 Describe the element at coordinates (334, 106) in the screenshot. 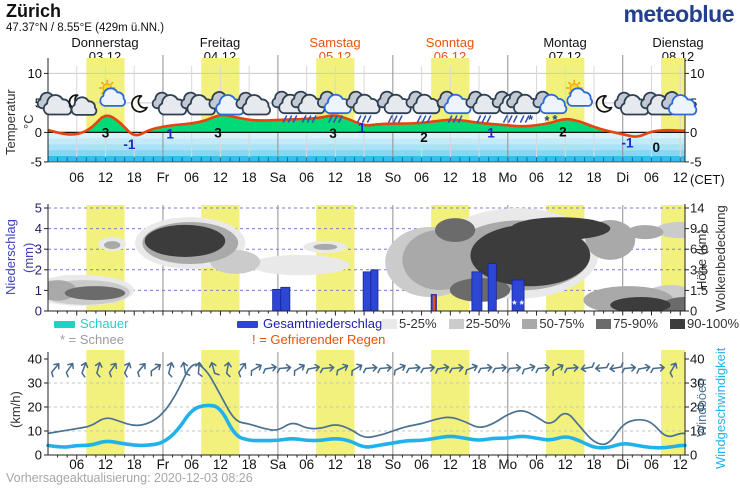

I see `weather-icon-rain-blue` at that location.